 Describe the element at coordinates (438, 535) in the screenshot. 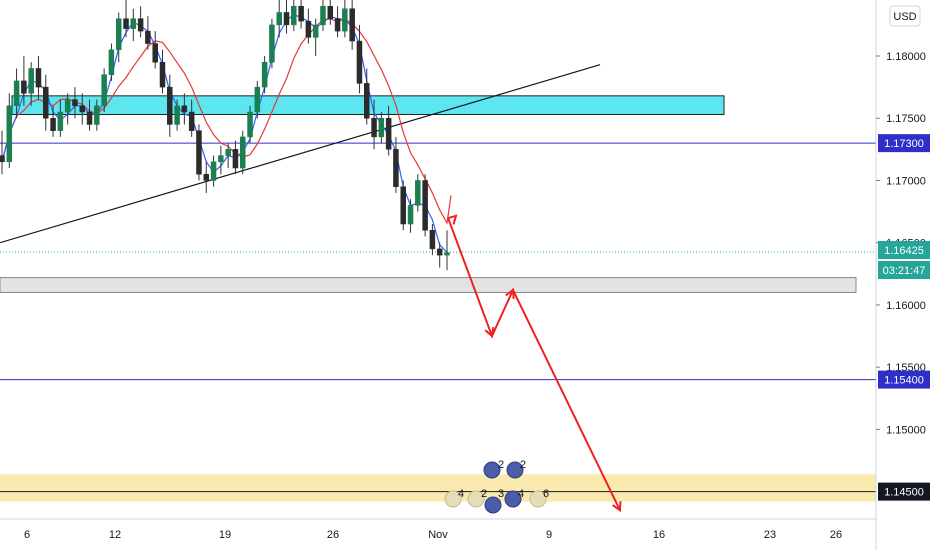

I see `time-tick-label: Nov` at that location.